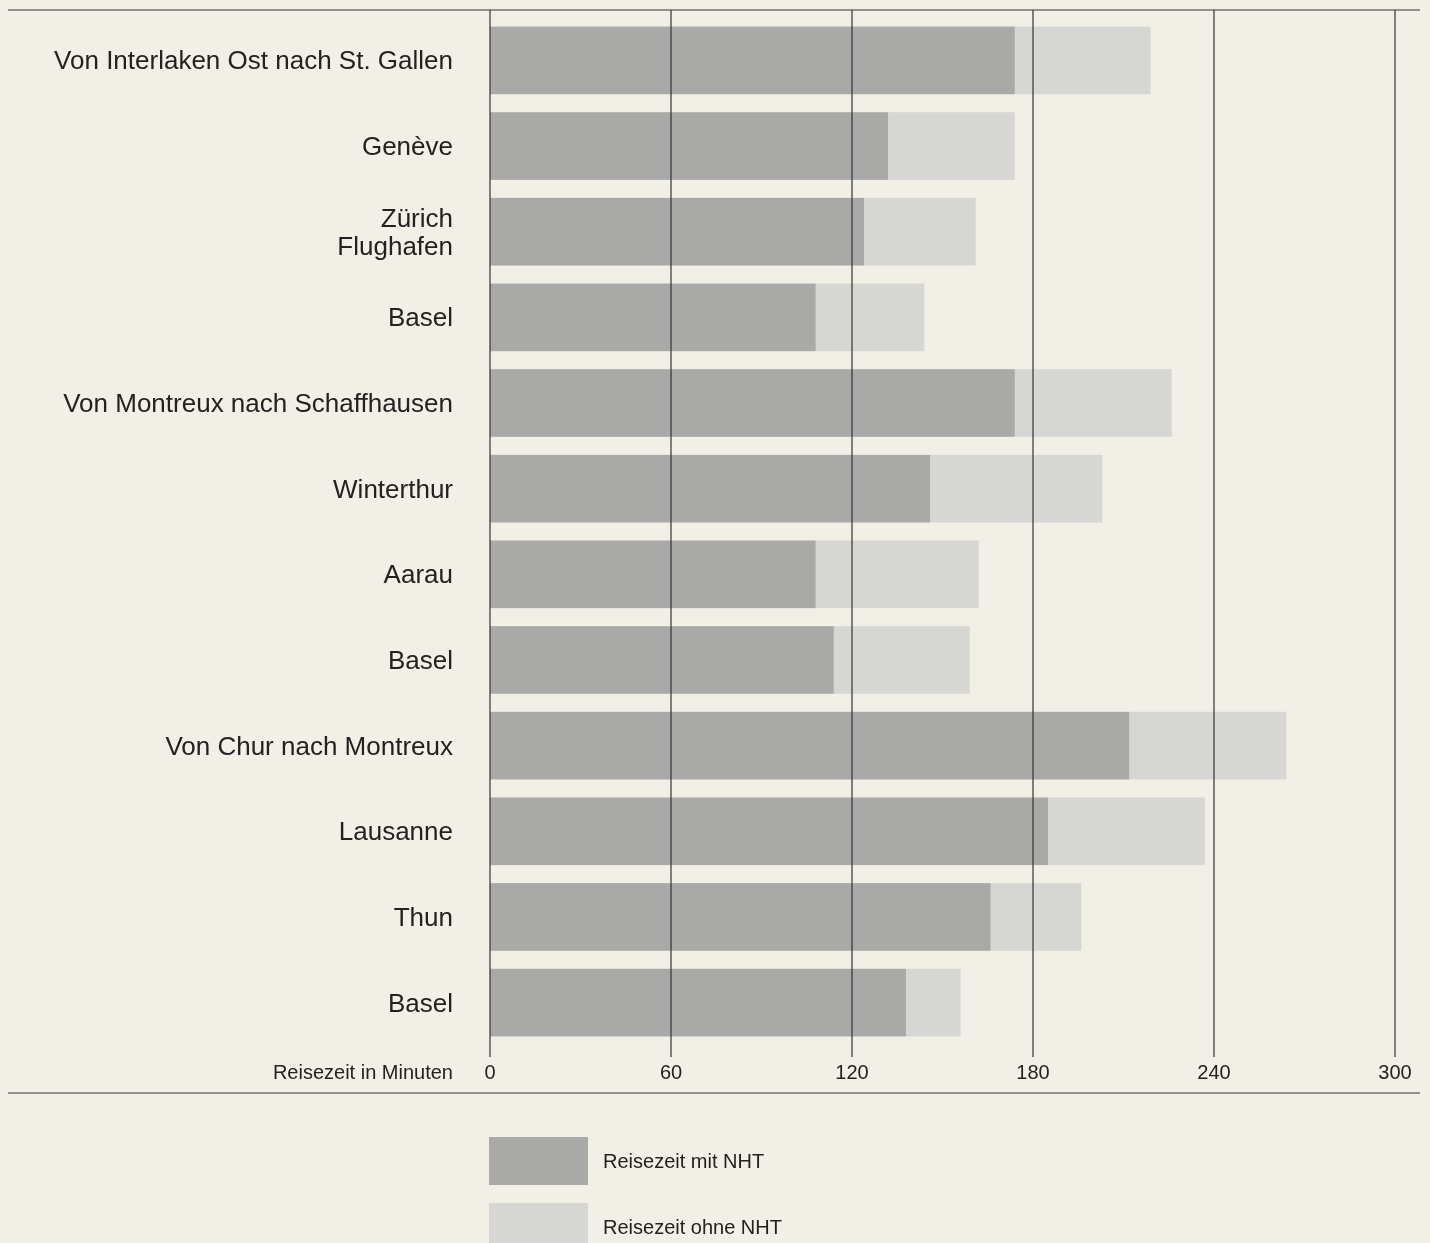 This screenshot has height=1243, width=1430. Describe the element at coordinates (309, 745) in the screenshot. I see `y-tick-label: Von Chur nach Montreux` at that location.